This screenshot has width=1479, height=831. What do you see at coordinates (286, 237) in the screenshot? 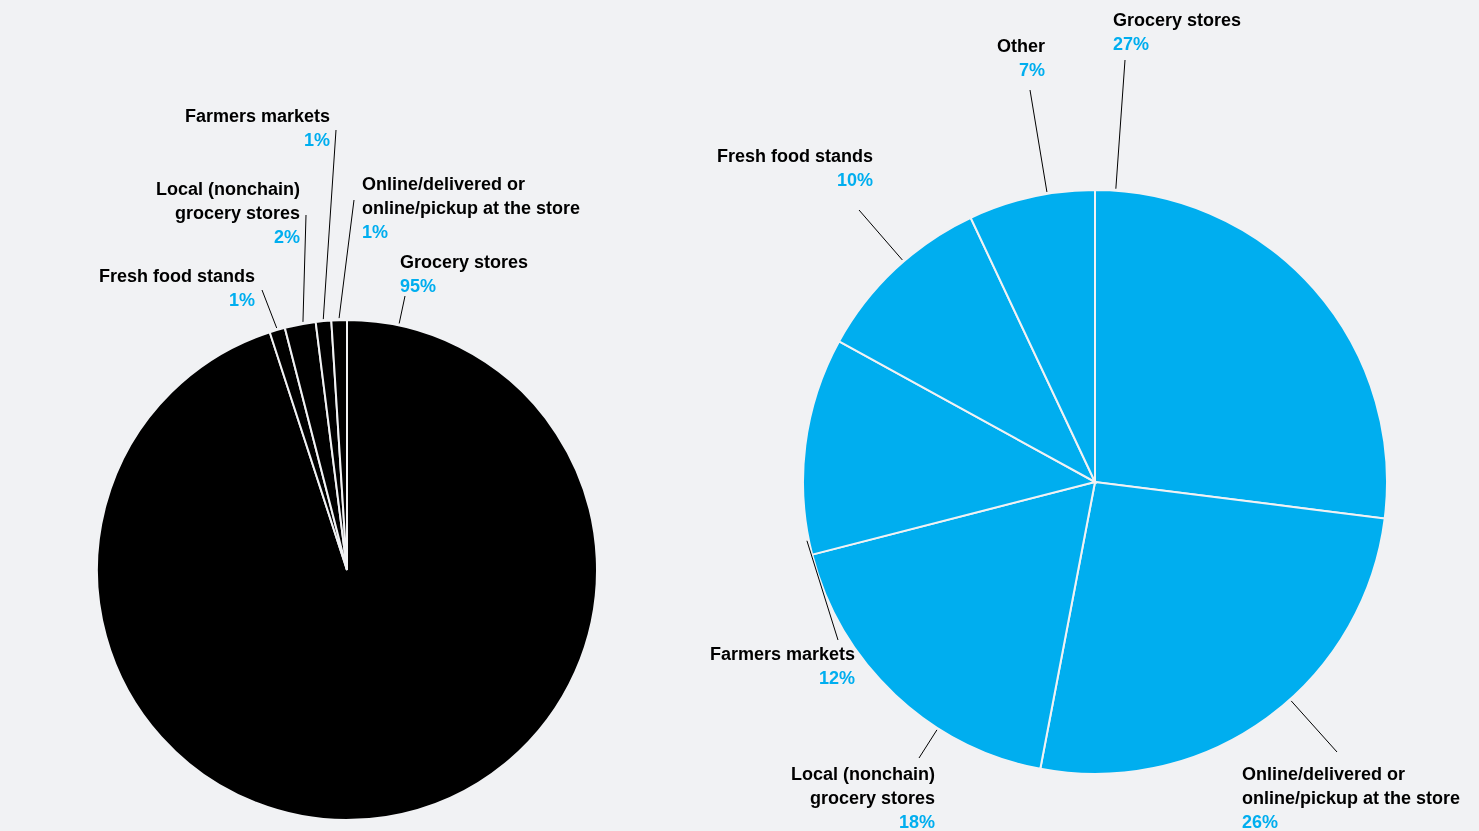
I see `data-label: 2%` at bounding box center [286, 237].